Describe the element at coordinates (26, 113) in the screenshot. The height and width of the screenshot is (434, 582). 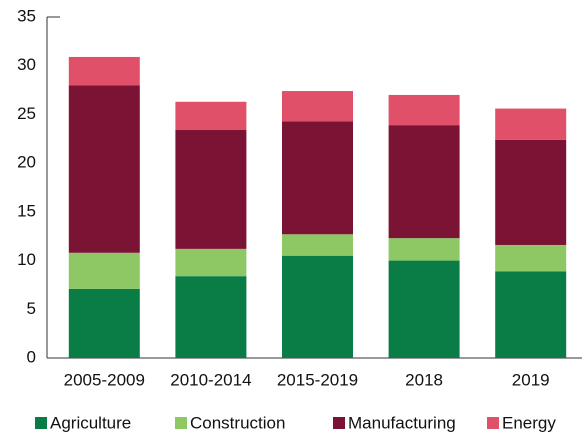
I see `y-tick-label: 25` at that location.